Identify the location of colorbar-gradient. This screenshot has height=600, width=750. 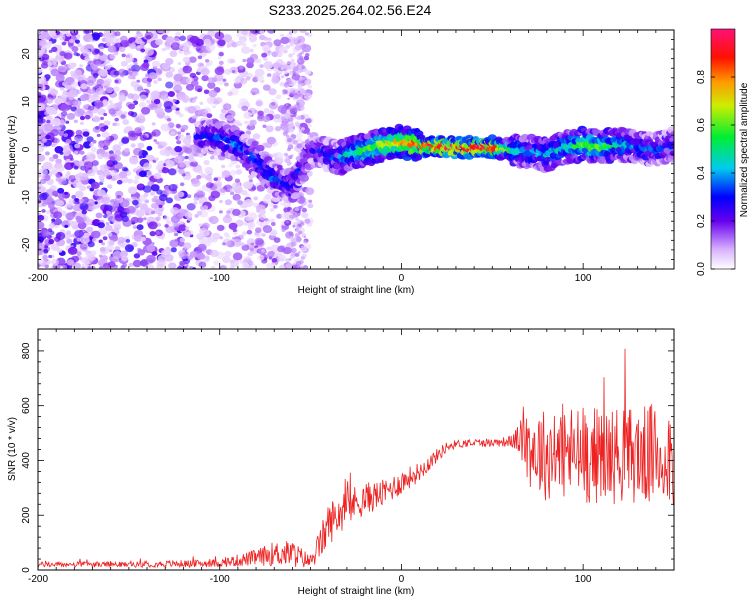
(723, 149).